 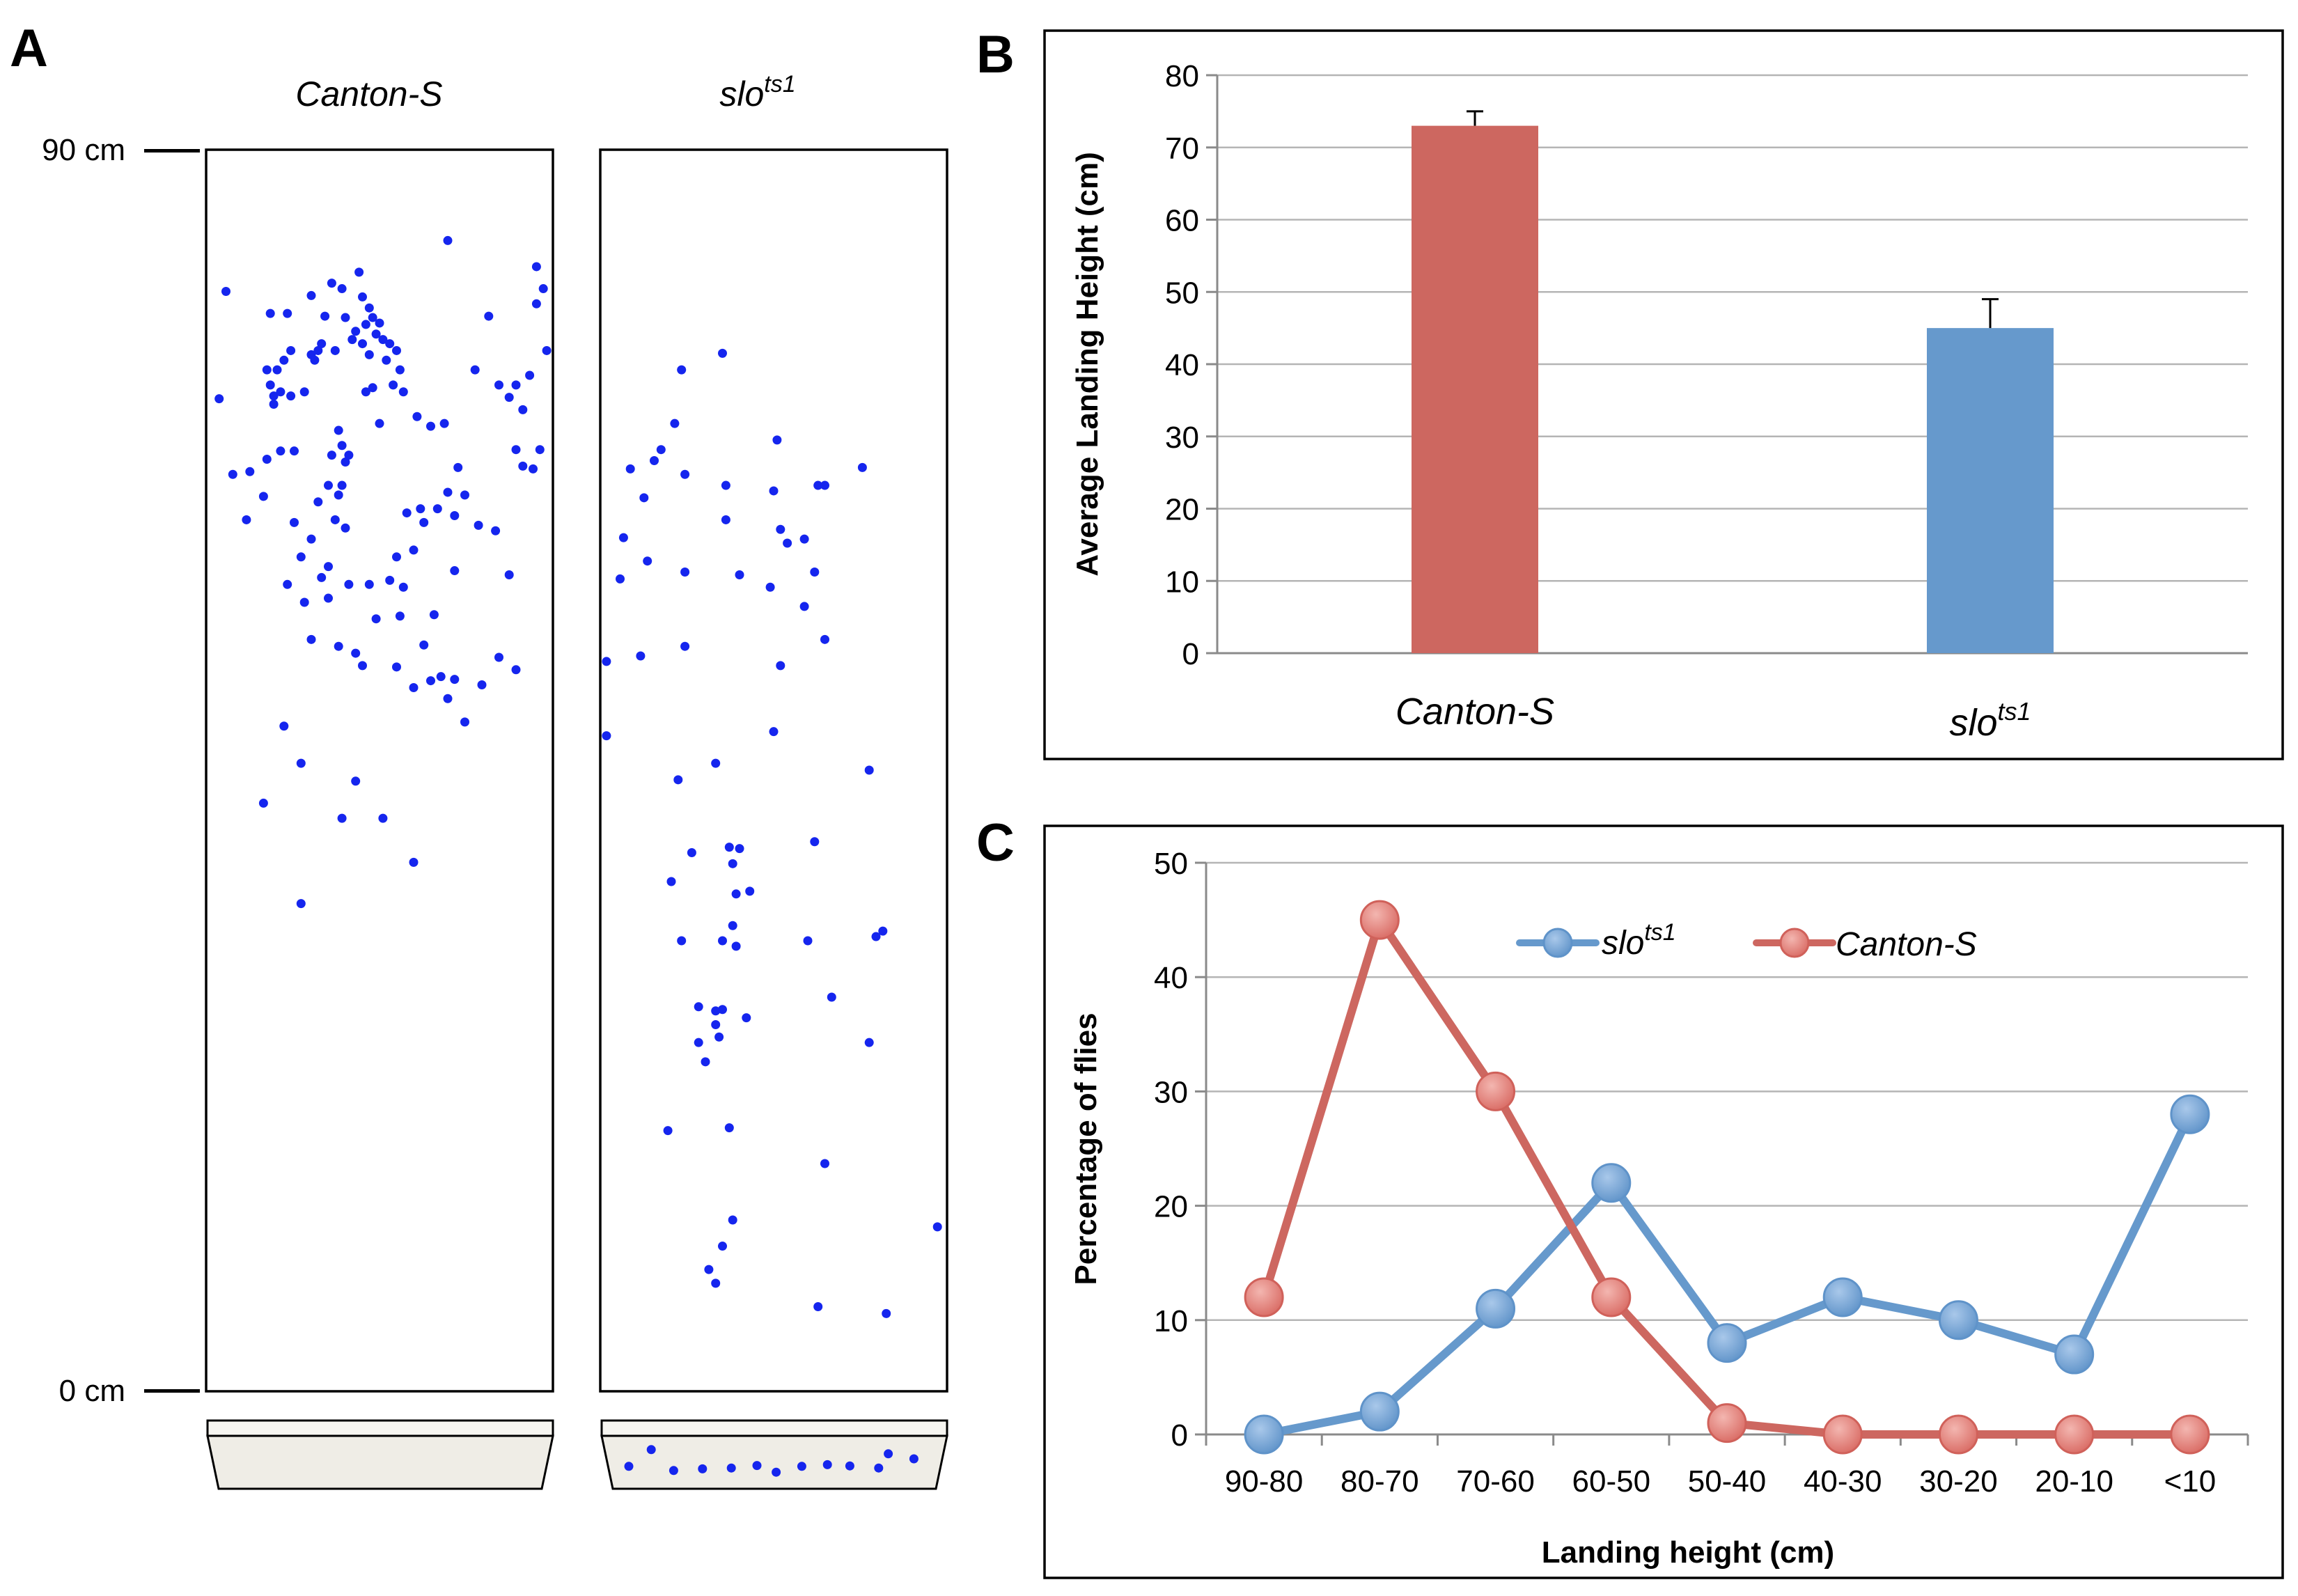 I want to click on bar-chart-y-tick-label: 20, so click(x=1182, y=510).